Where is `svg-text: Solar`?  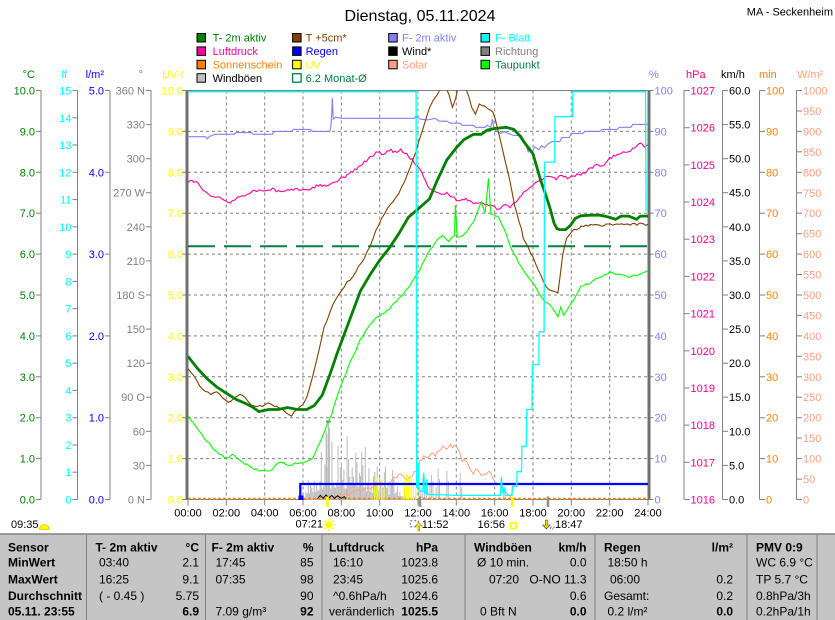
svg-text: Solar is located at coordinates (415, 66).